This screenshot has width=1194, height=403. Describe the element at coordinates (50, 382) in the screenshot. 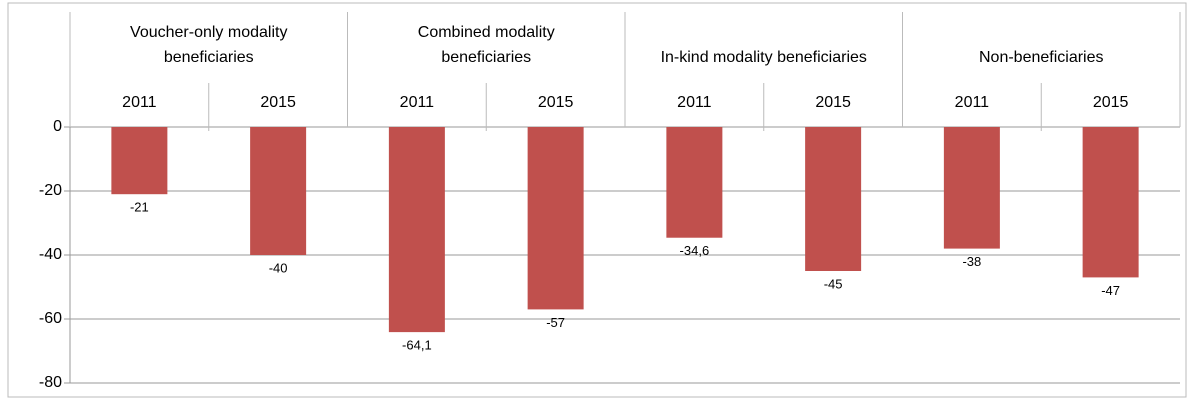

I see `y-tick-label: -80` at that location.